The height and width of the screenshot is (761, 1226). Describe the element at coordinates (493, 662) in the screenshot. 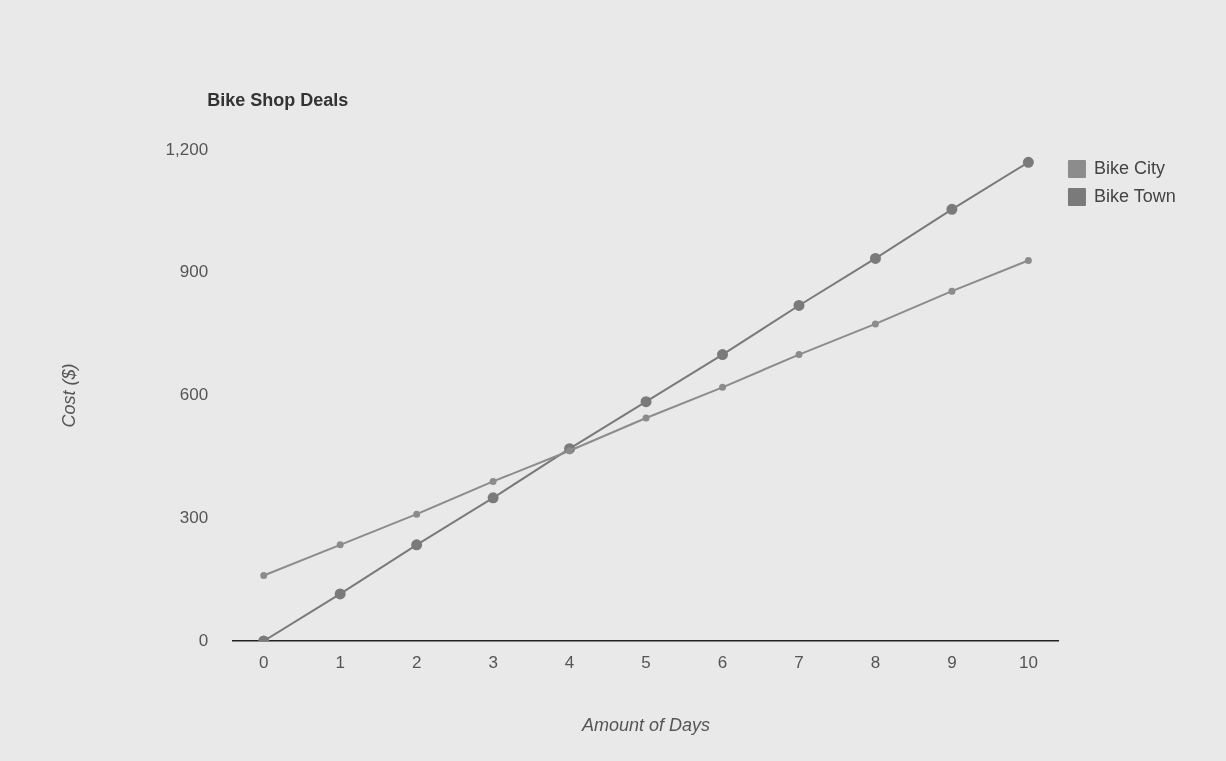

I see `x-tick-label: 3` at that location.